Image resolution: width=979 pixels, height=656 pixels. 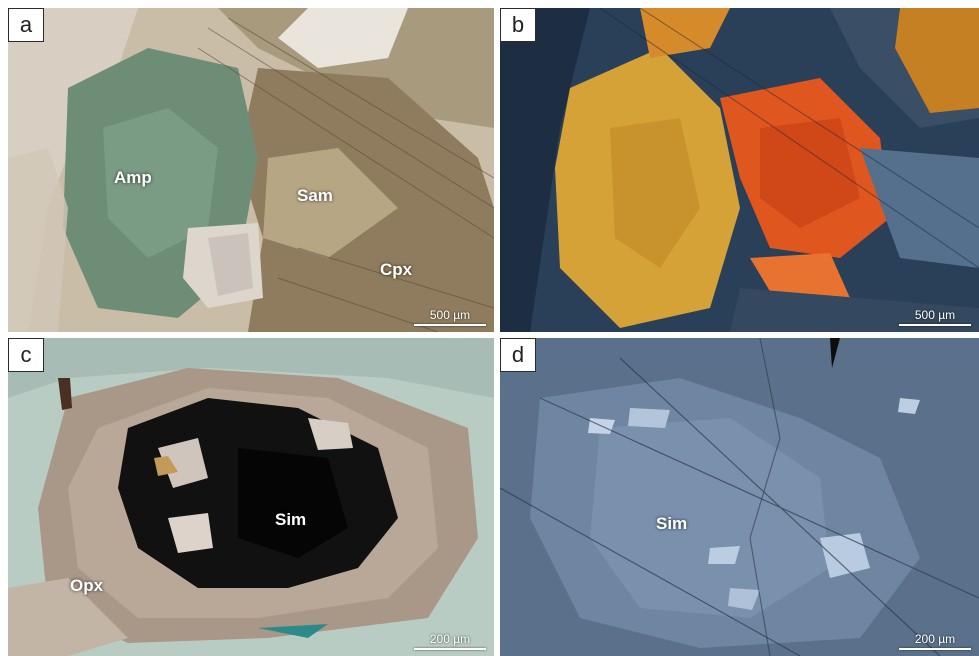 I want to click on mineral-label-opx: Opx, so click(x=87, y=585).